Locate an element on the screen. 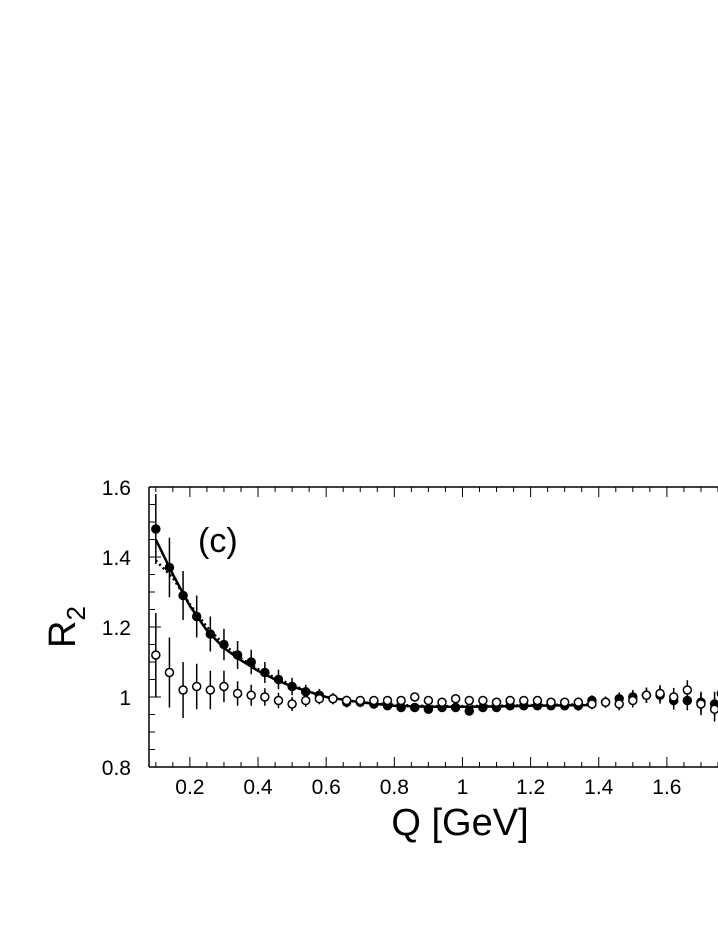  y-axis-title-main: R is located at coordinates (63, 634).